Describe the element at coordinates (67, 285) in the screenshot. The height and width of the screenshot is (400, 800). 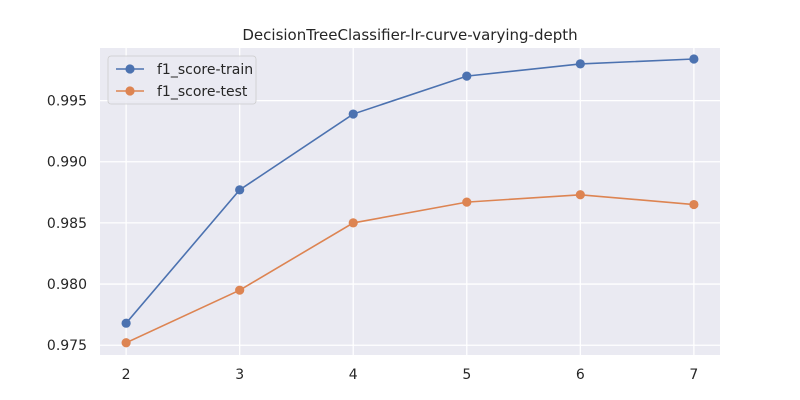
I see `y-tick-label: 0.980` at that location.